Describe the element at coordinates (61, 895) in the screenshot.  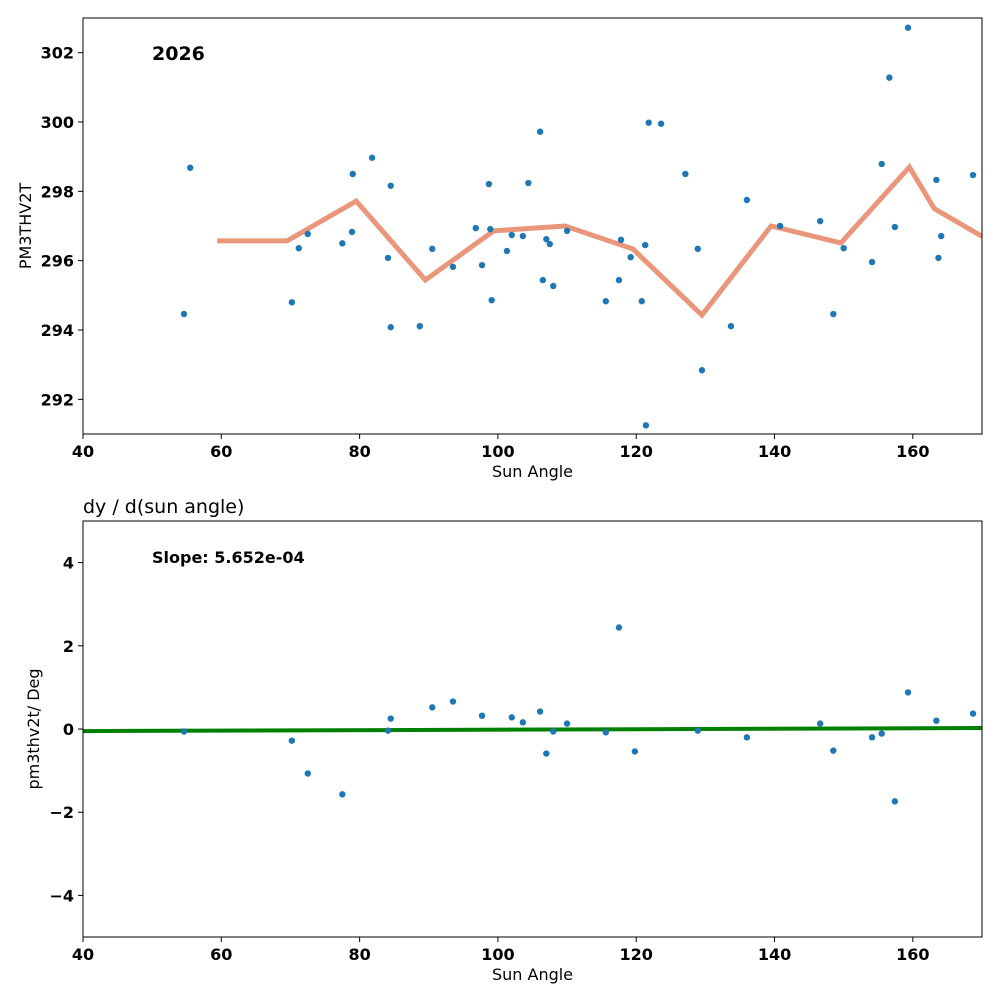
I see `y-tick-label: −4` at that location.